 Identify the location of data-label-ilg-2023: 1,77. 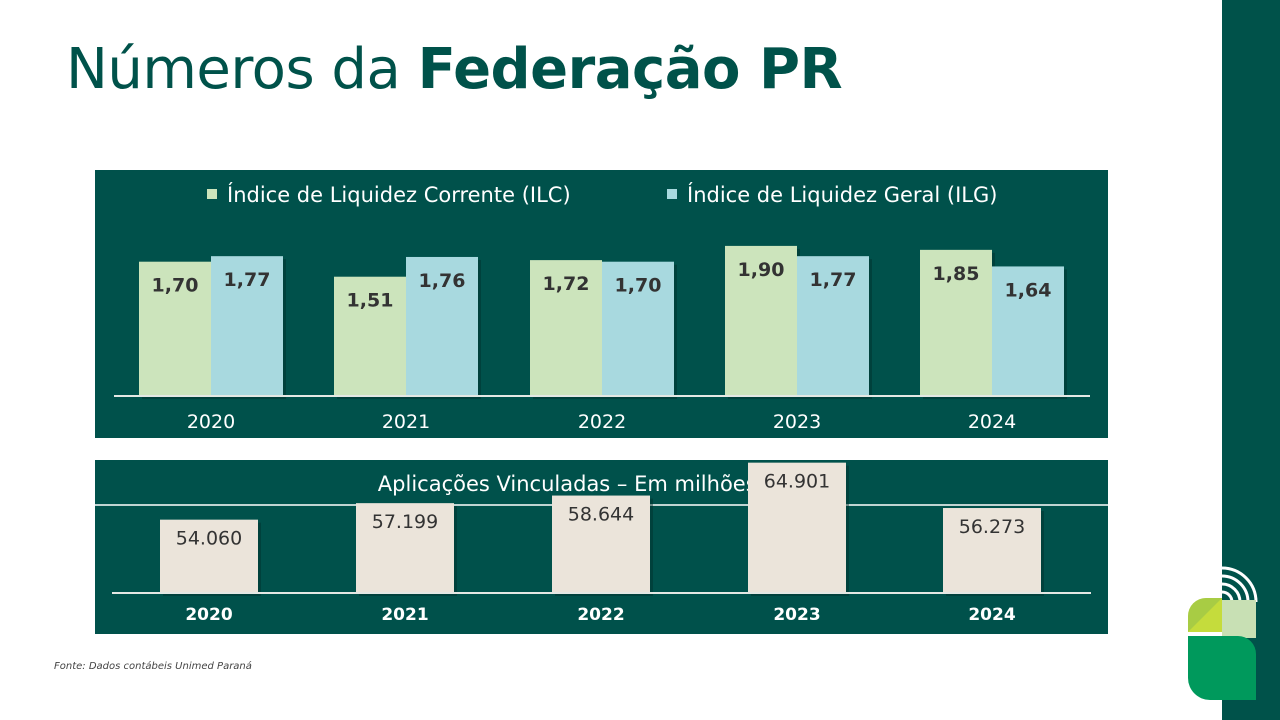
(833, 280).